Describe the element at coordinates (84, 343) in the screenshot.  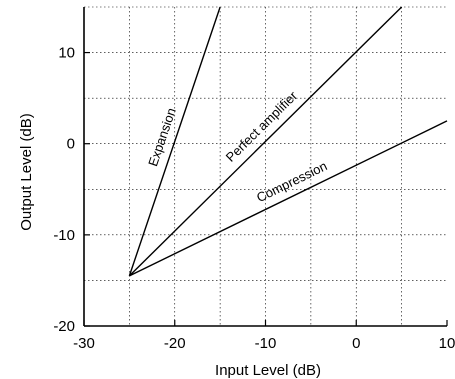
I see `x-tick-label: -30` at that location.